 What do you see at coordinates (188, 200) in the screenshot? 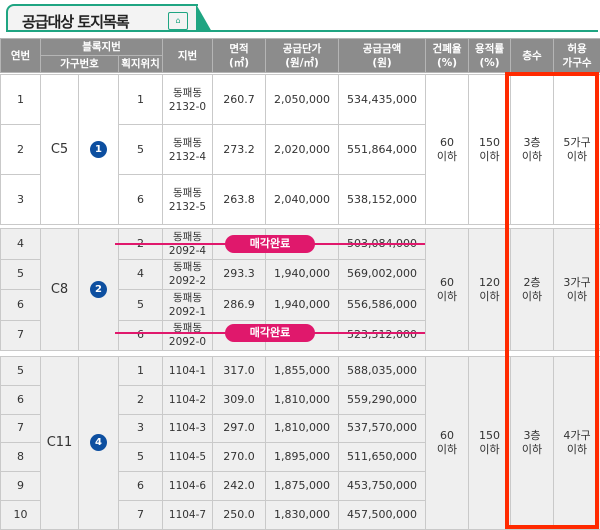
I see `lot-number: 동패동 2132-5` at bounding box center [188, 200].